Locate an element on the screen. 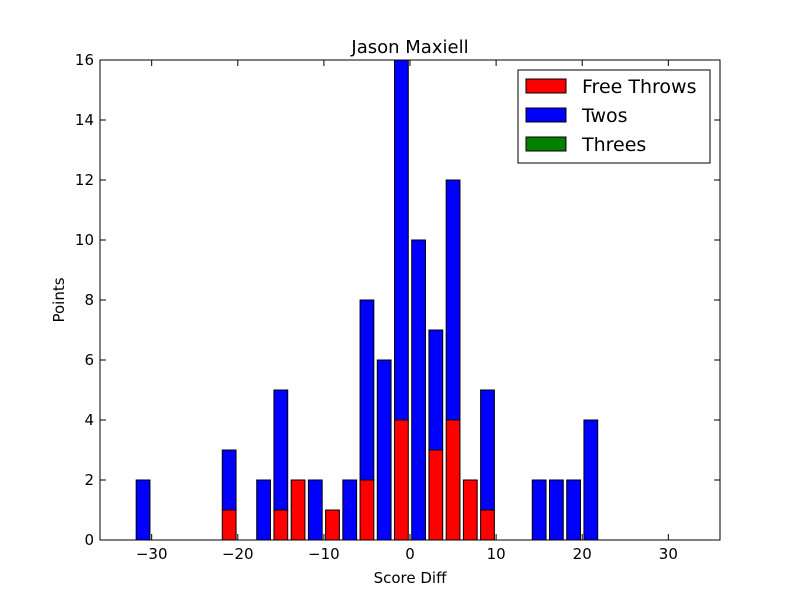 Image resolution: width=800 pixels, height=604 pixels. x-tick-label: 0 is located at coordinates (410, 554).